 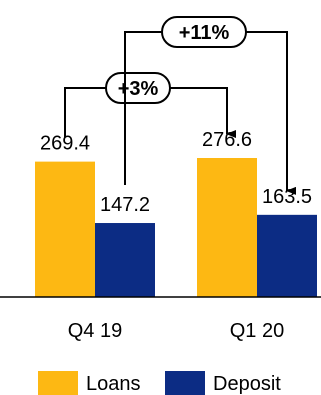 What do you see at coordinates (176, 331) in the screenshot?
I see `x-tick-labels-layer: Q4 19 Q1 20` at bounding box center [176, 331].